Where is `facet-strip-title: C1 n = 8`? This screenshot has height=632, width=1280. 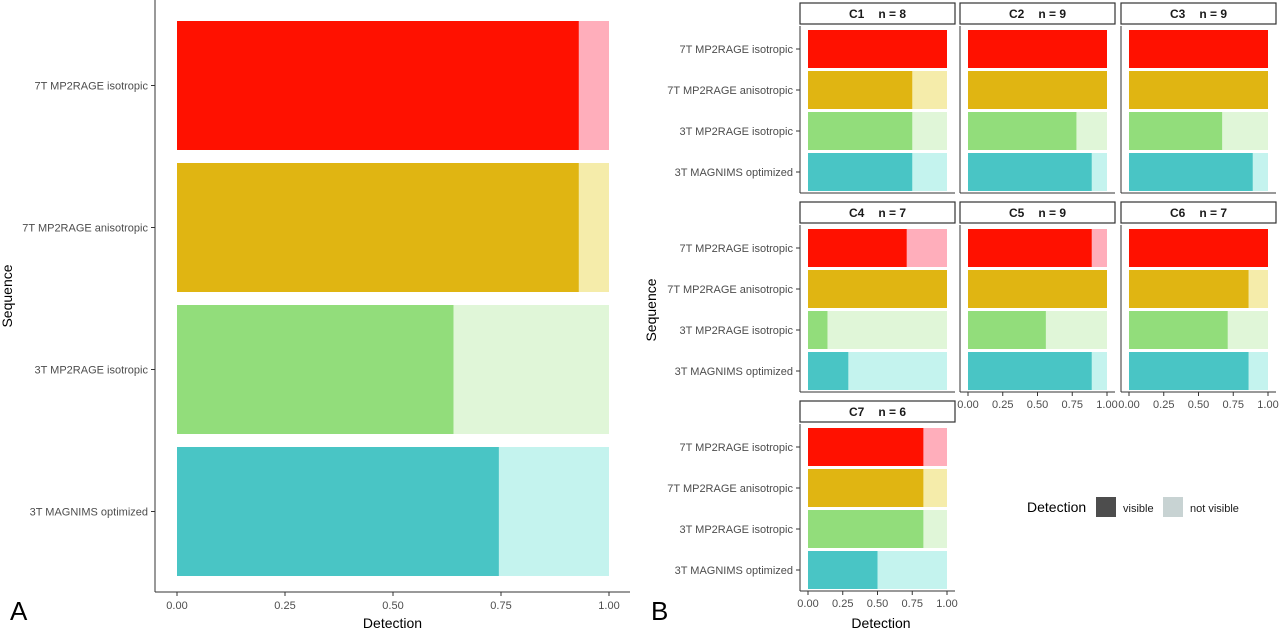
facet-strip-title: C1 n = 8 is located at coordinates (877, 14).